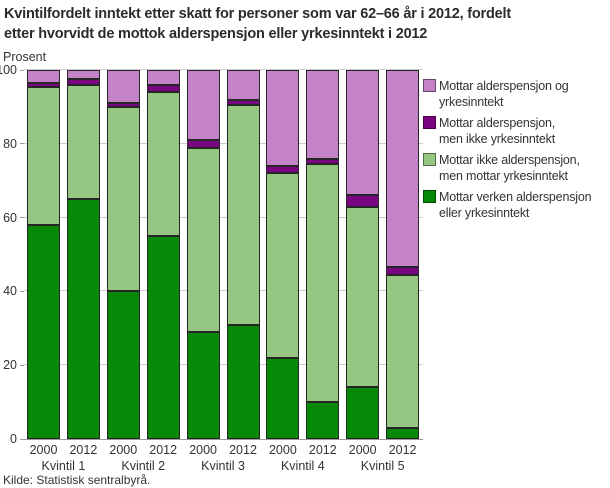  What do you see at coordinates (10, 217) in the screenshot?
I see `y-tick-label-60: 60` at bounding box center [10, 217].